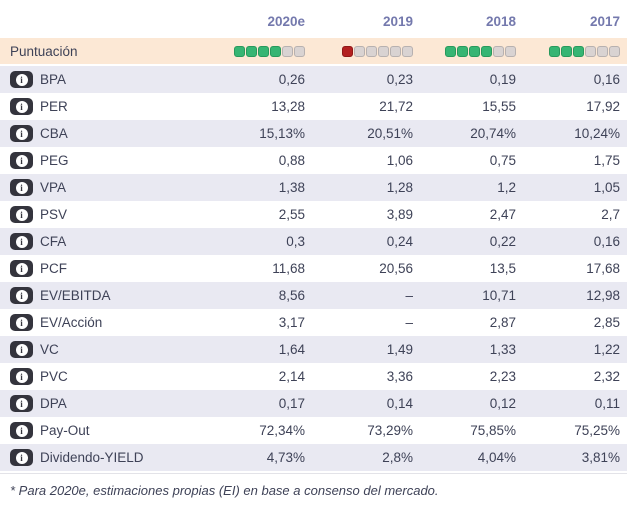 The height and width of the screenshot is (517, 627). I want to click on metric-value: 0,12, so click(502, 403).